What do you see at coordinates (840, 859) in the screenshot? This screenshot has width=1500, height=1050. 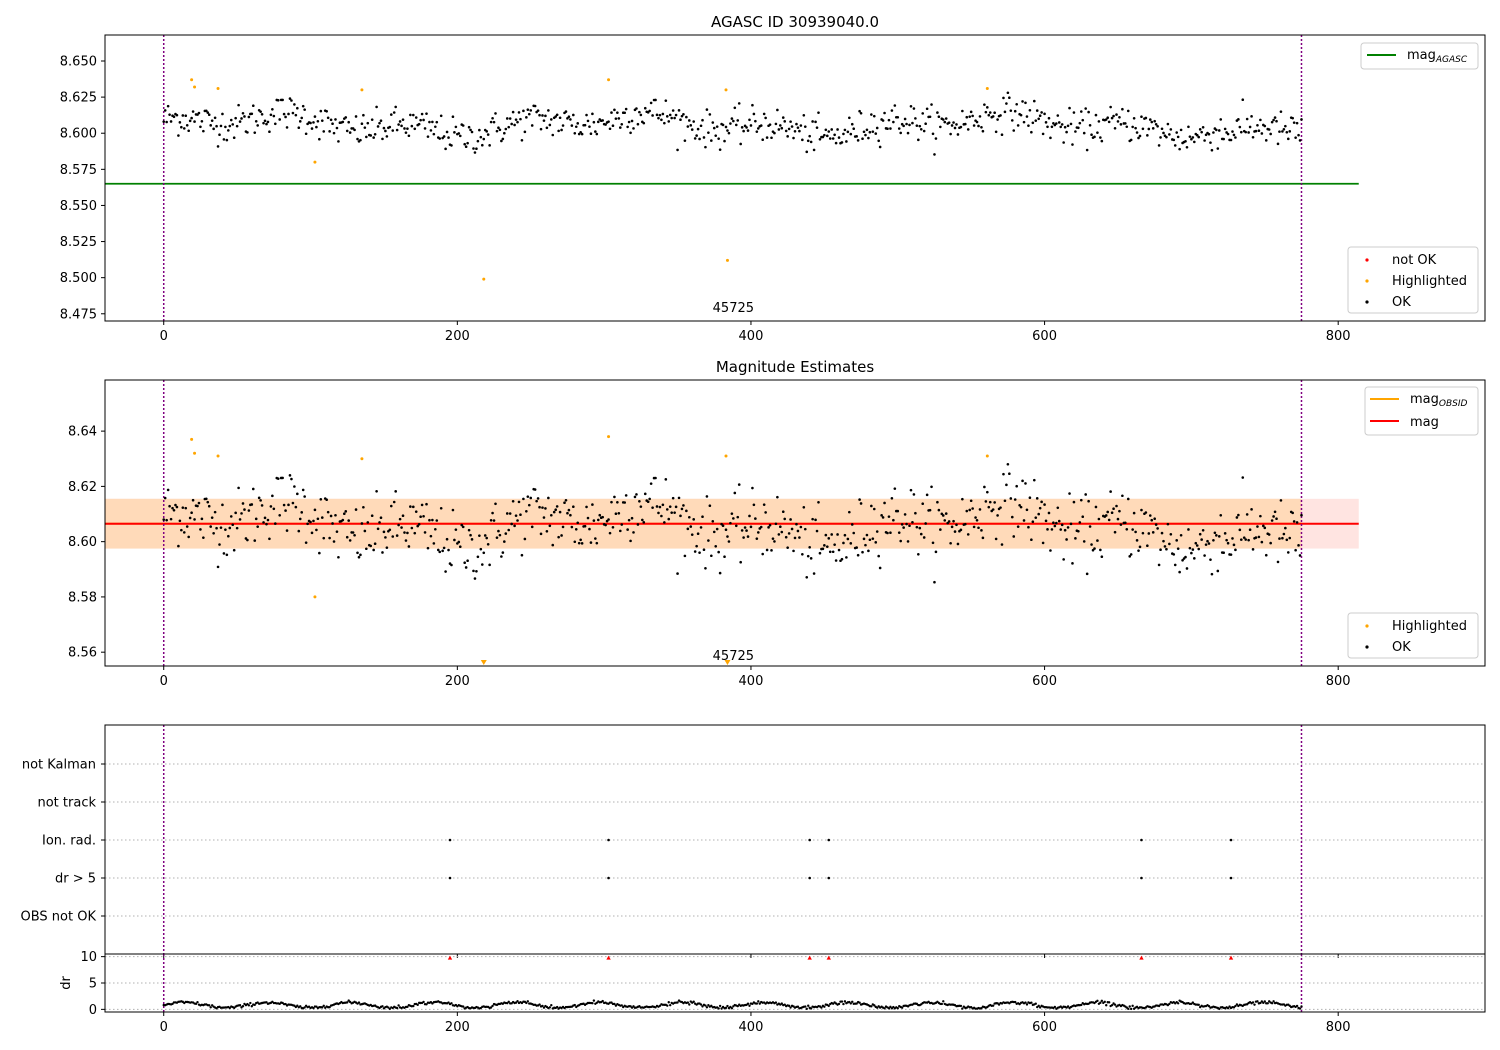 I see `flag-points` at bounding box center [840, 859].